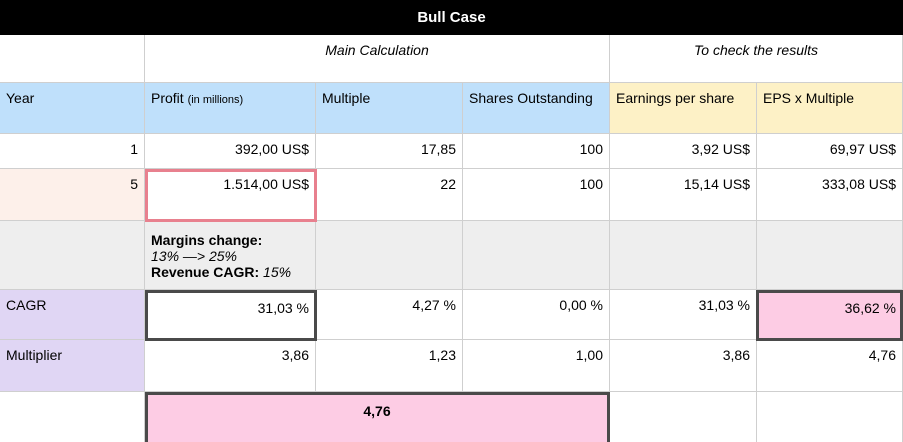 This screenshot has height=442, width=903. I want to click on header-profit-unit: (in millions), so click(215, 100).